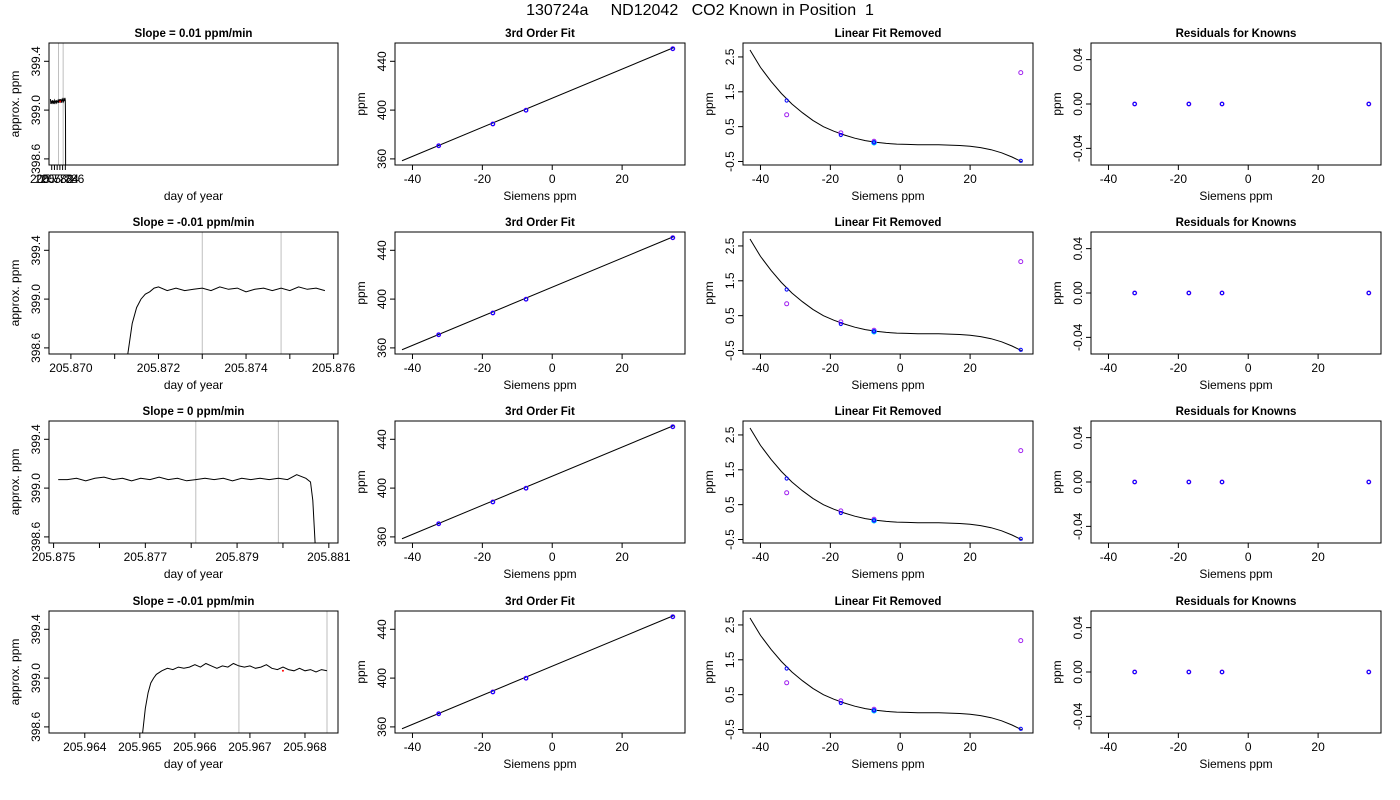  I want to click on y-tick-label: 399.4, so click(36, 250).